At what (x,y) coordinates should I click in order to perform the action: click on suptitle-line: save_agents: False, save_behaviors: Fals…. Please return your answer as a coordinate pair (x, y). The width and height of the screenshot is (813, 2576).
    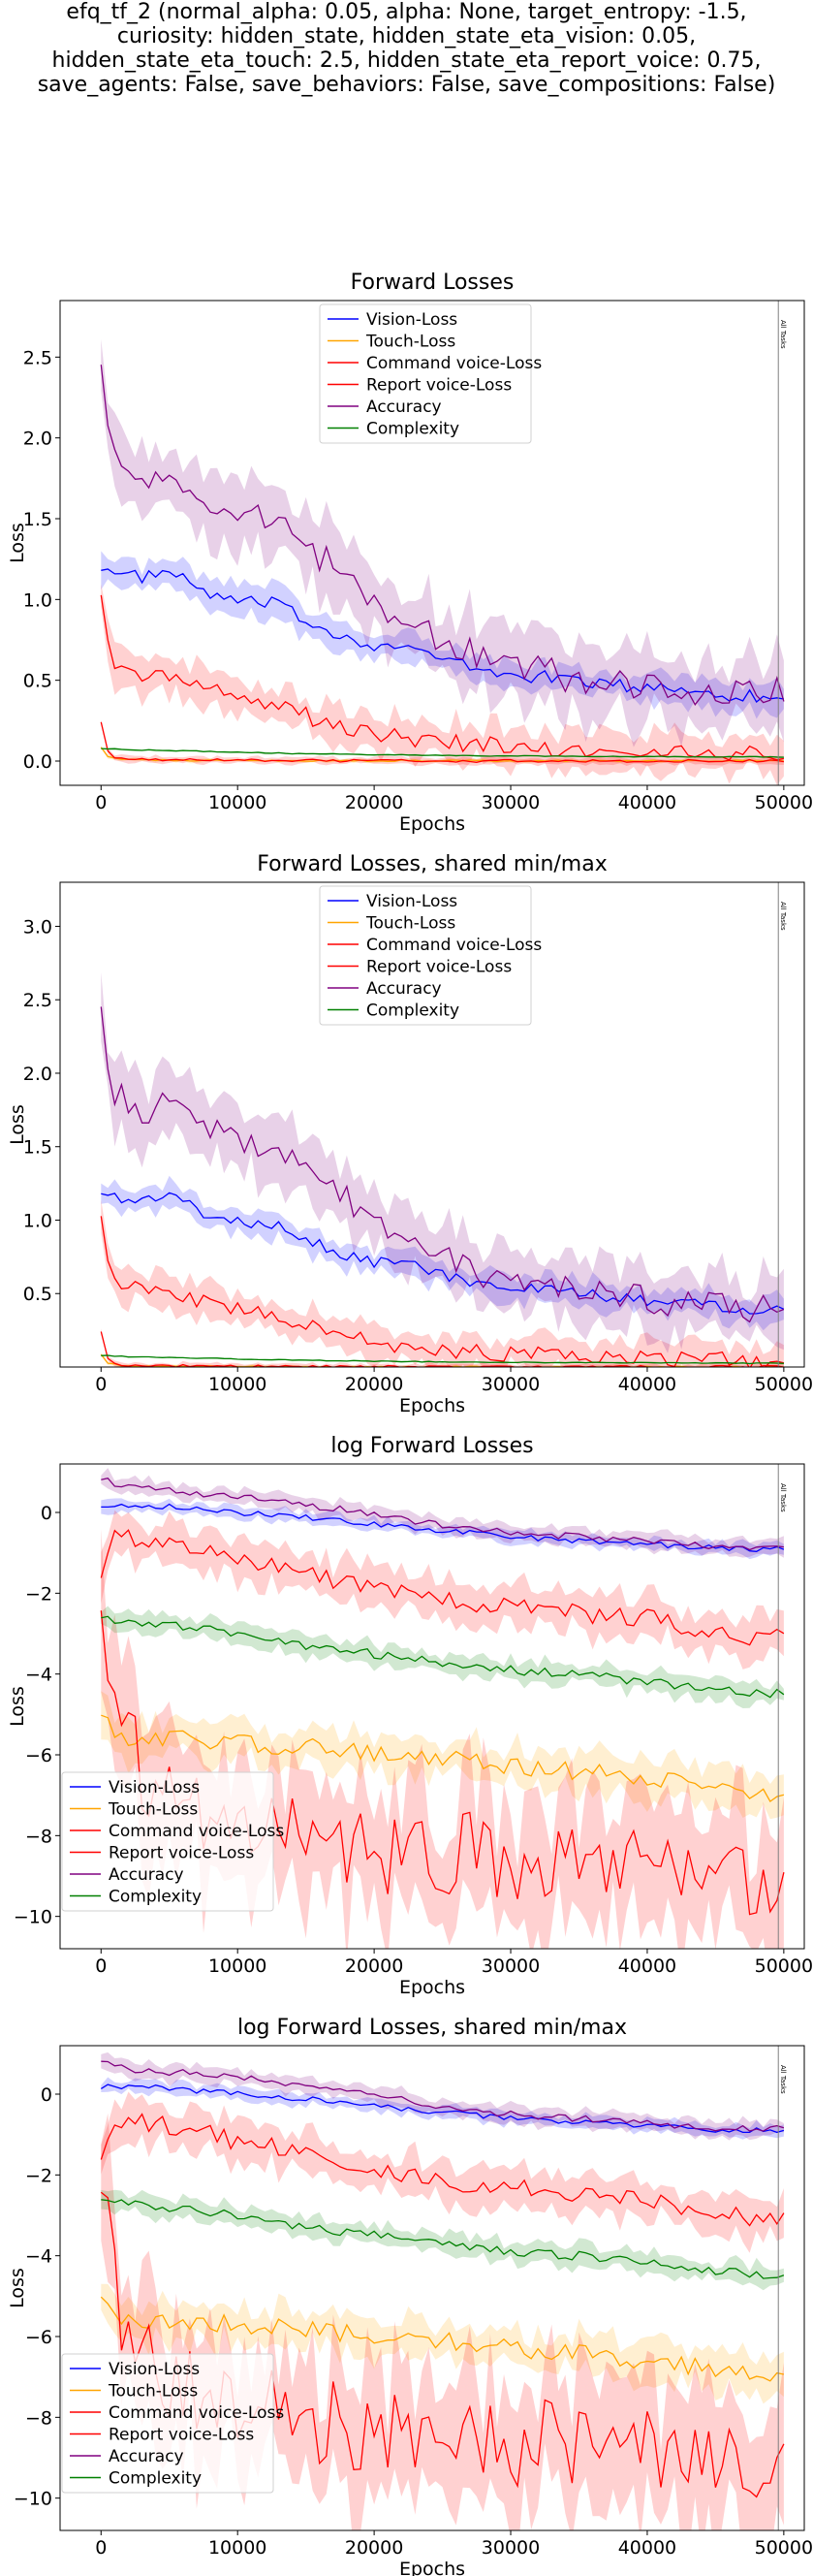
    Looking at the image, I should click on (406, 85).